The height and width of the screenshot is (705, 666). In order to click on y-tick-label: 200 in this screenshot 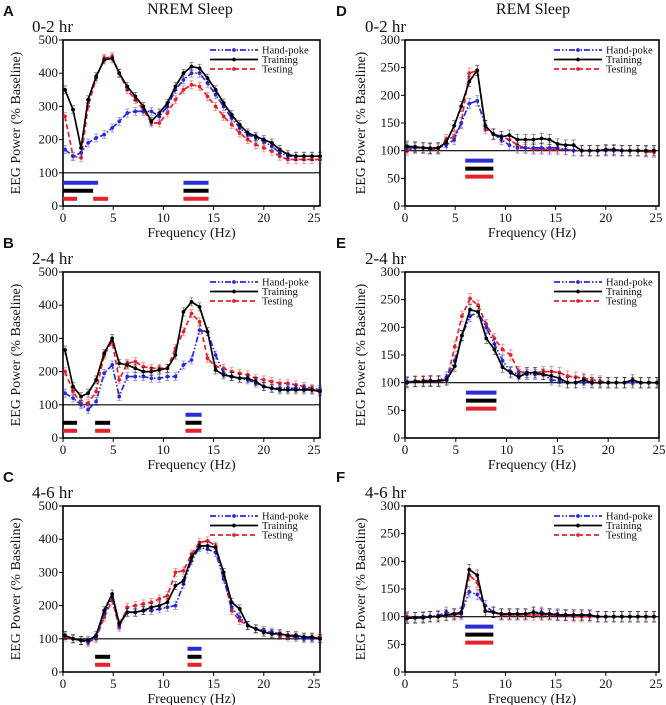, I will do `click(49, 371)`.